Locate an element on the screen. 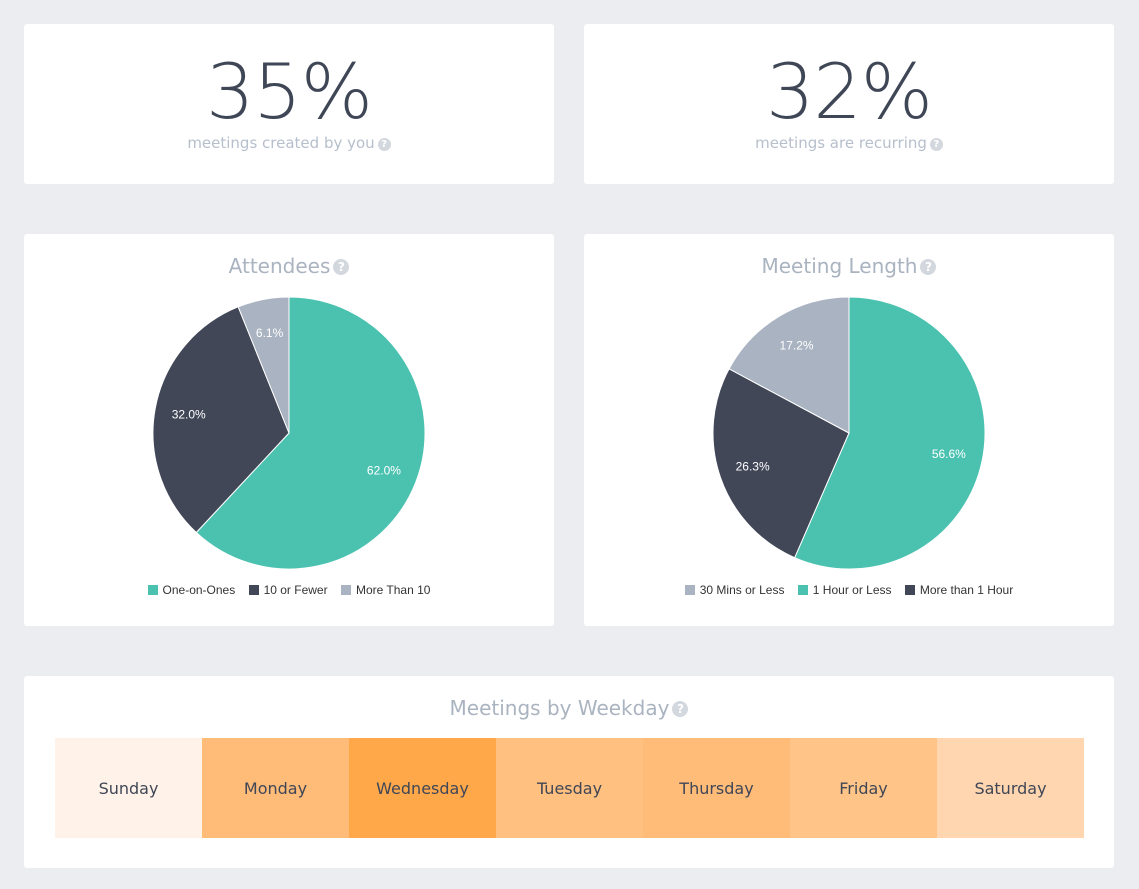 The height and width of the screenshot is (889, 1139). stat-card-recurring: 32% meetings are recurring? is located at coordinates (849, 104).